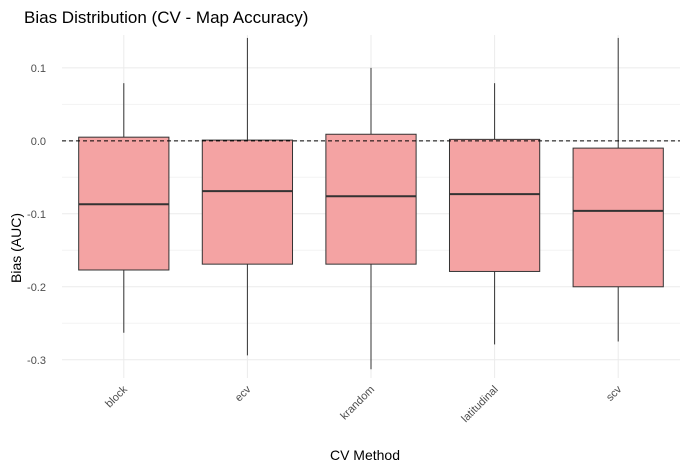 This screenshot has width=686, height=469. Describe the element at coordinates (371, 199) in the screenshot. I see `box-rect-krandom` at that location.